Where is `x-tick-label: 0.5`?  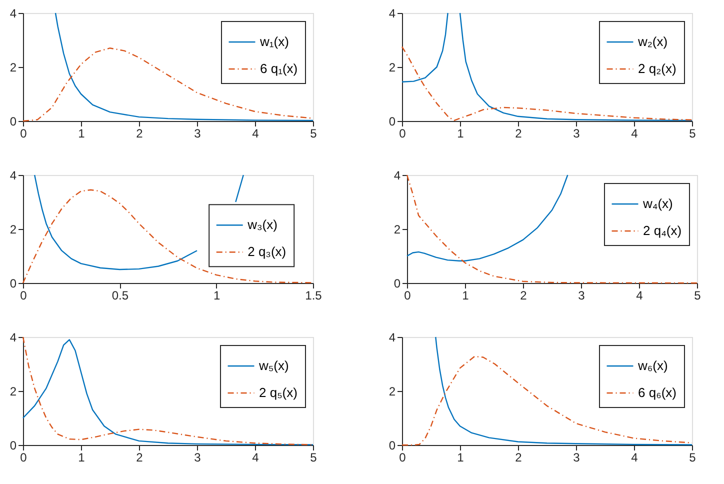 x-tick-label: 0.5 is located at coordinates (120, 295).